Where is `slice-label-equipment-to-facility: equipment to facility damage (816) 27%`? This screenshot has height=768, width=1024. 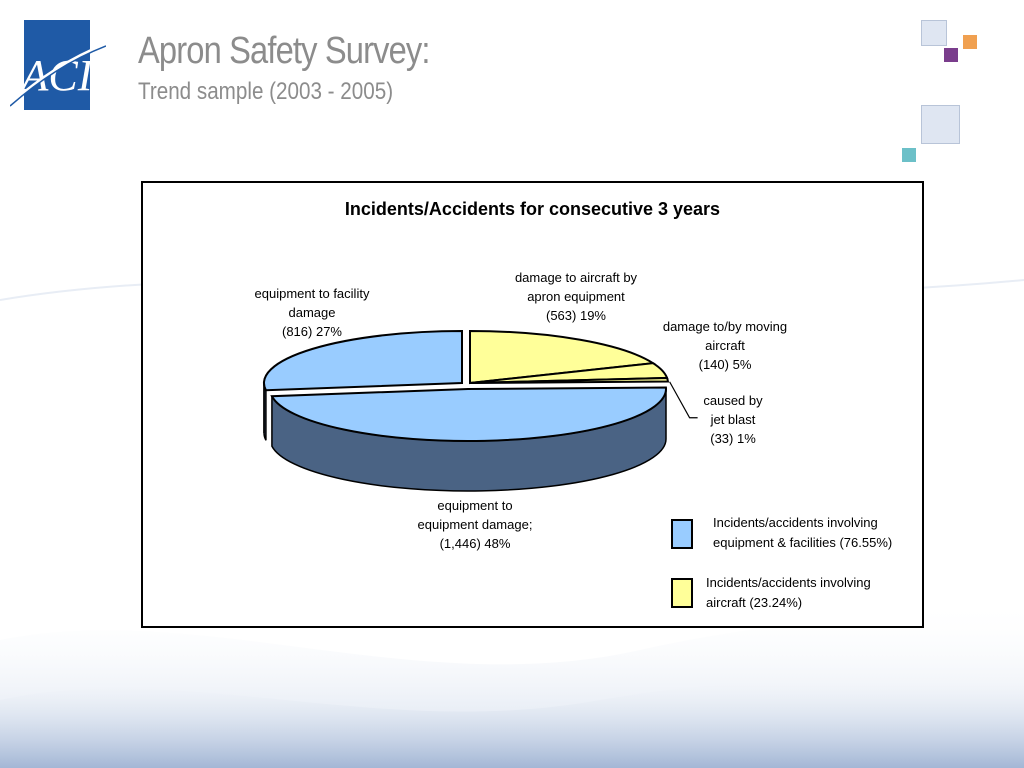 slice-label-equipment-to-facility: equipment to facility damage (816) 27% is located at coordinates (312, 312).